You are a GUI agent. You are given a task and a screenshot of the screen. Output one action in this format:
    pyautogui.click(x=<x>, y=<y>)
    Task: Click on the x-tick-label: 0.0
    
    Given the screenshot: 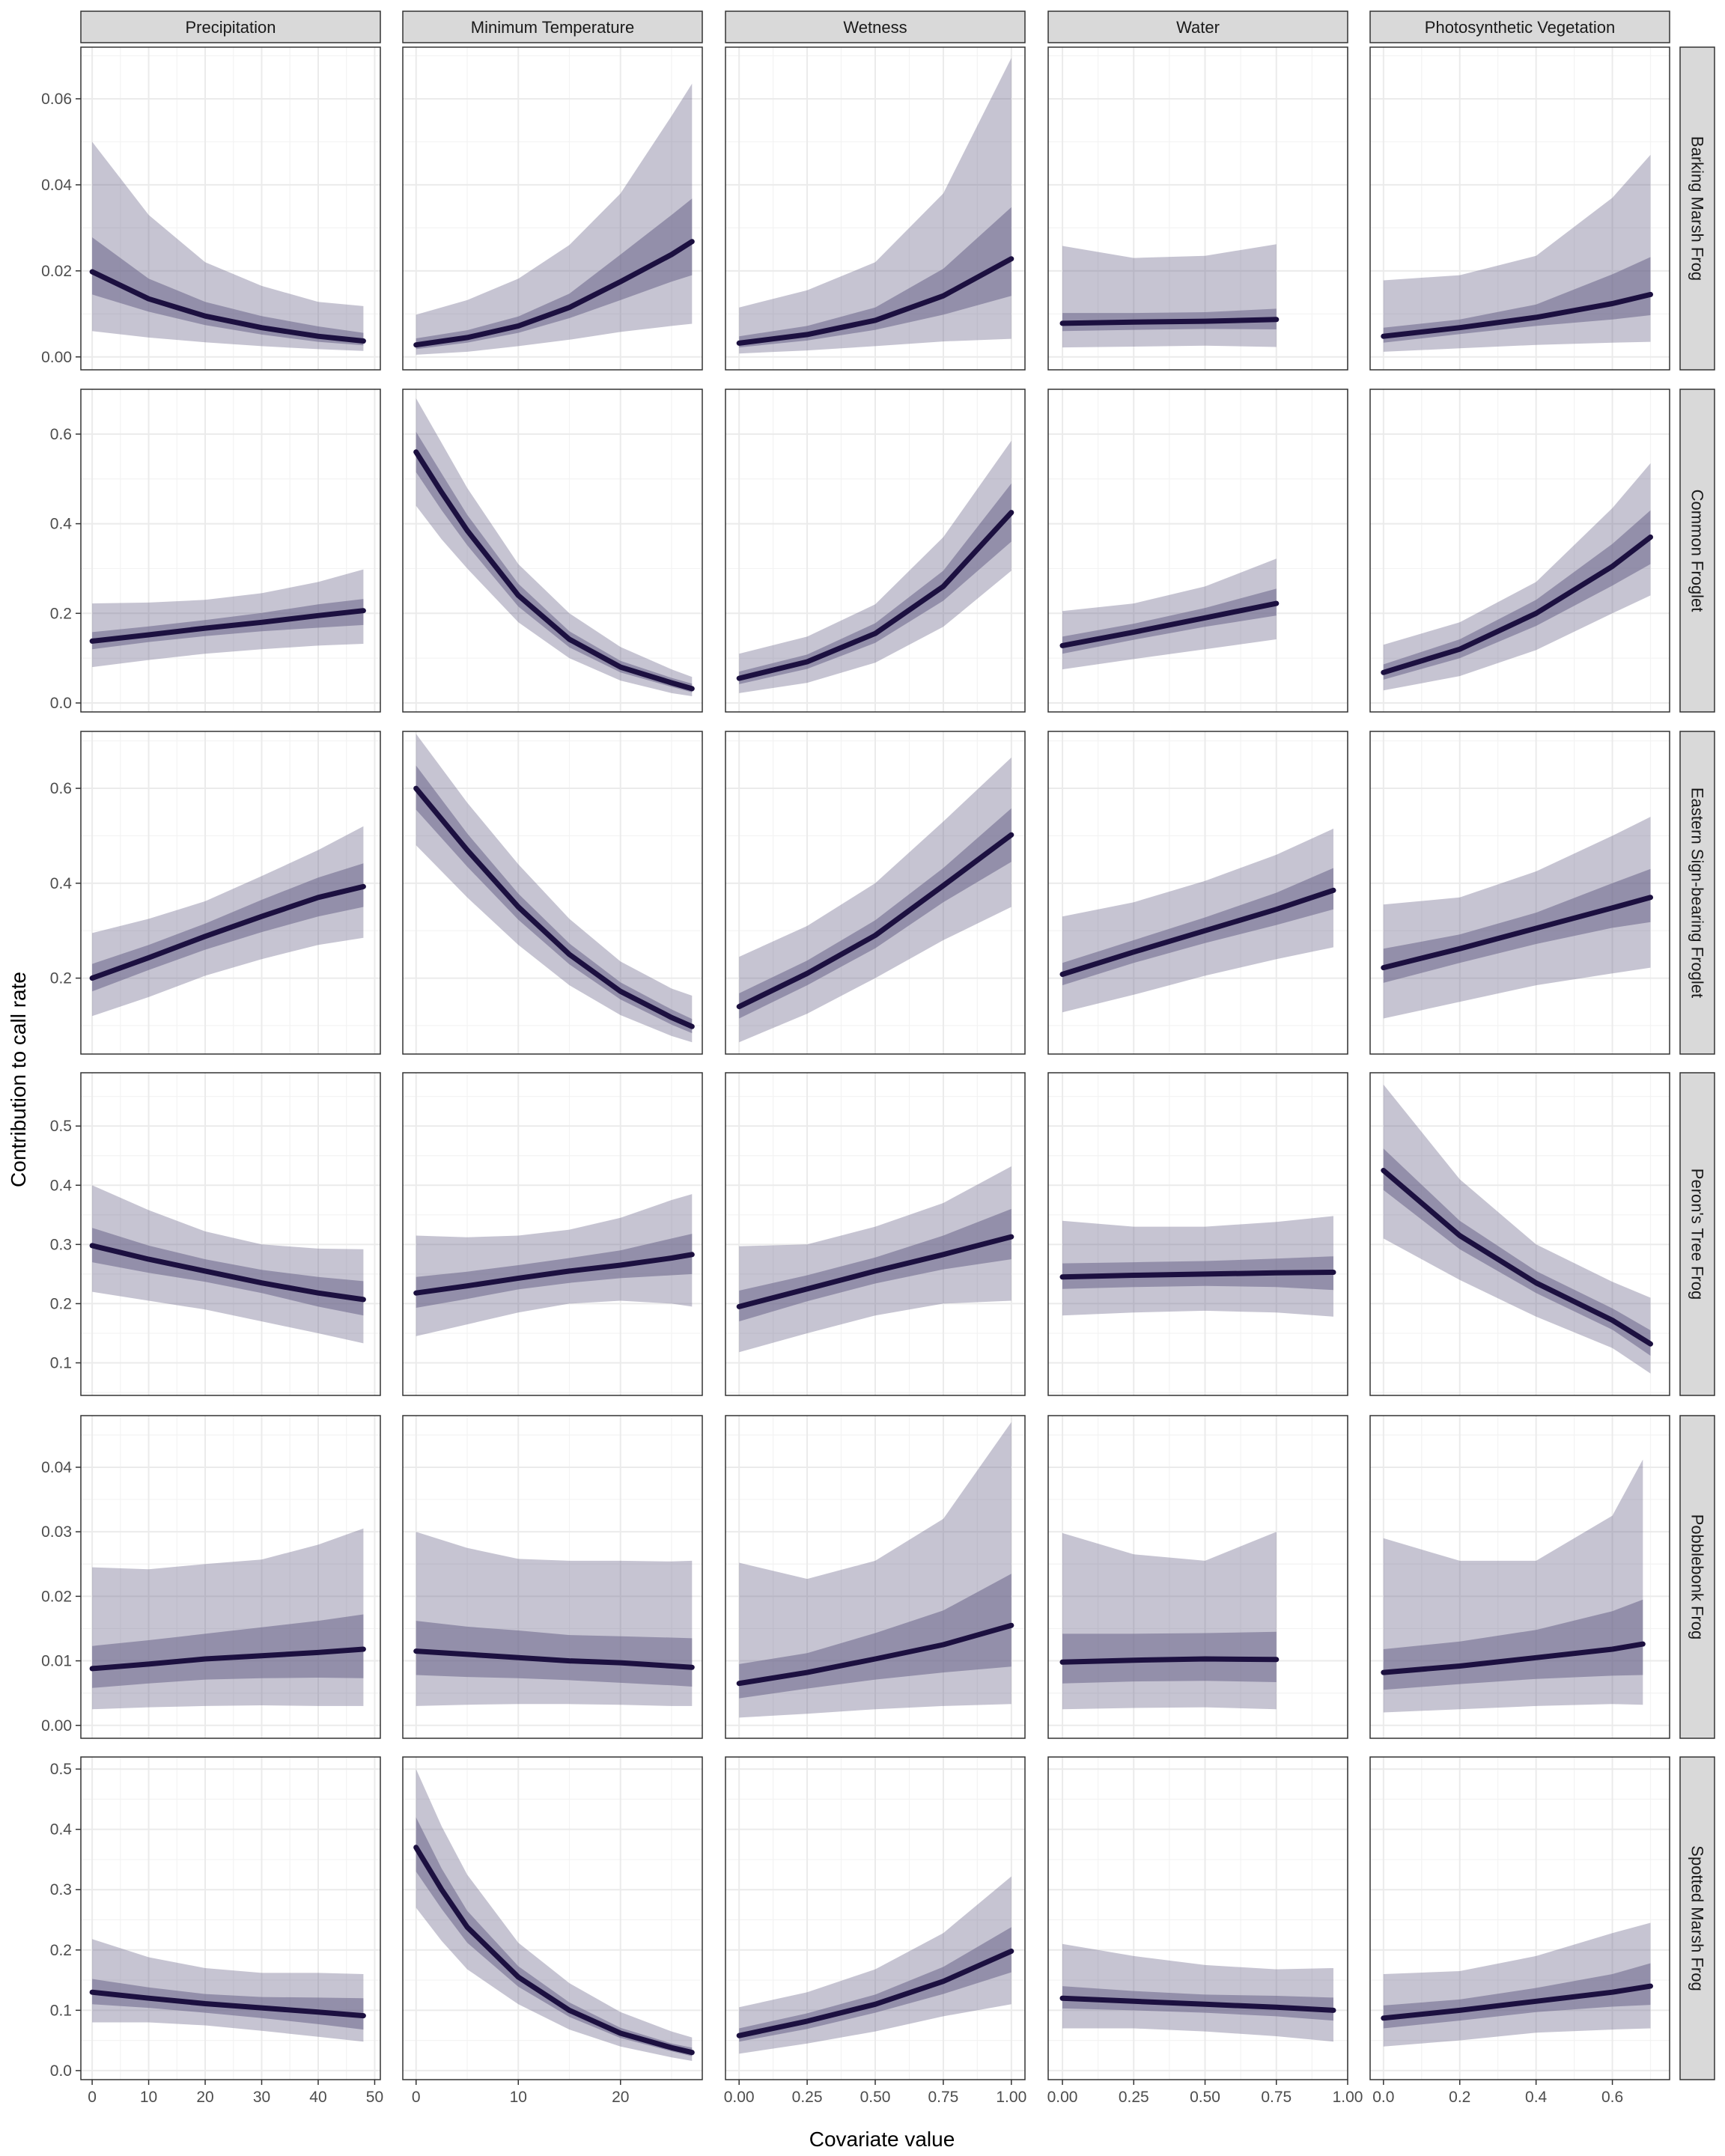 What is the action you would take?
    pyautogui.click(x=1383, y=2097)
    